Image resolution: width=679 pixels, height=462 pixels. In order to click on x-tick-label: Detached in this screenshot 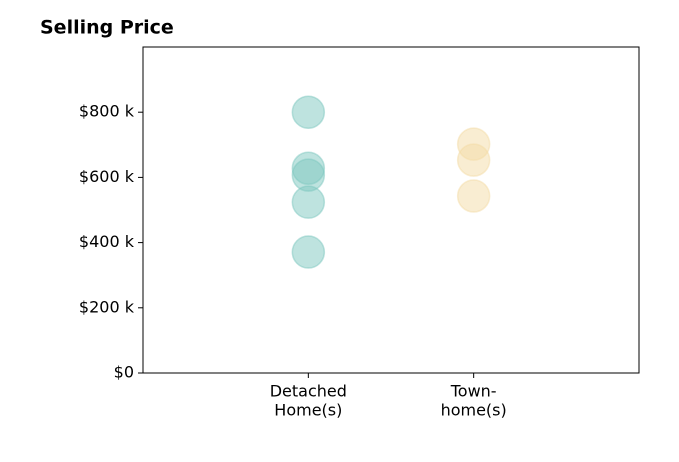, I will do `click(308, 391)`.